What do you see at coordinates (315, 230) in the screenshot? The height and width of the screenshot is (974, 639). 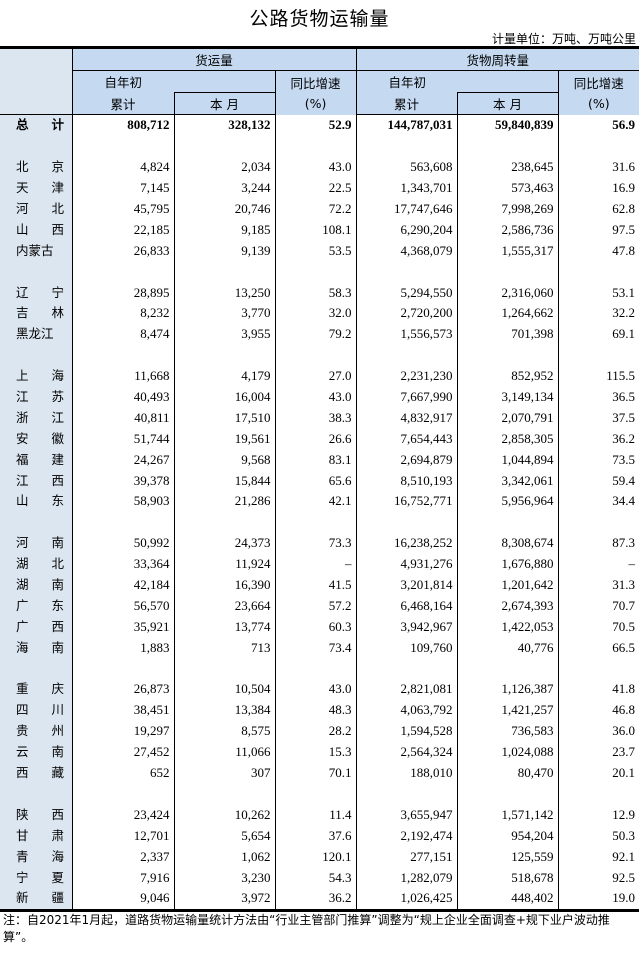 I see `volume-yoy-cell: 108.1` at bounding box center [315, 230].